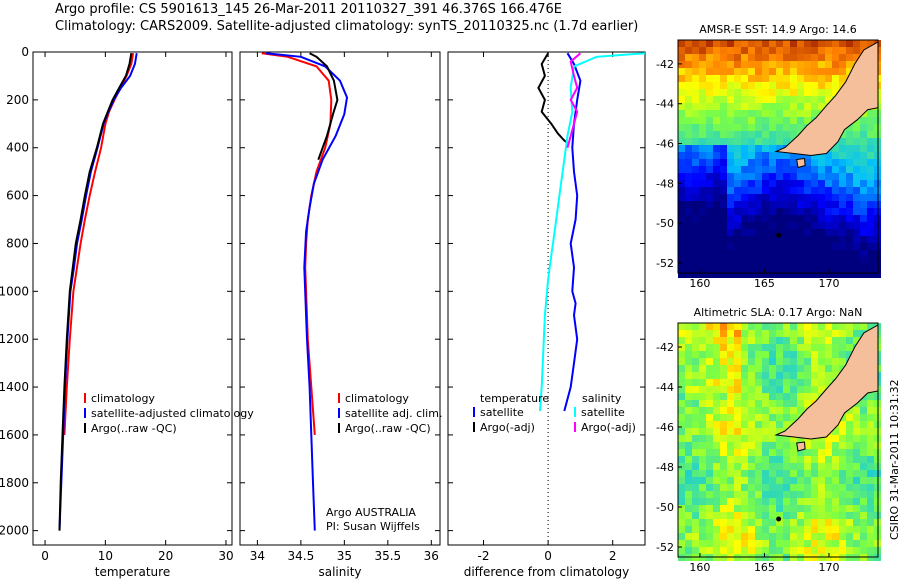 This screenshot has height=580, width=900. I want to click on new-zealand-land, so click(826, 382).